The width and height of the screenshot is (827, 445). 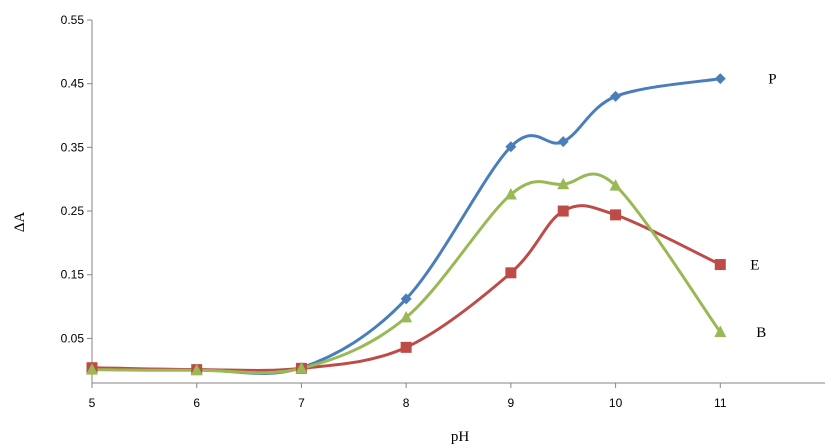 What do you see at coordinates (196, 403) in the screenshot?
I see `x-tick-label: 6` at bounding box center [196, 403].